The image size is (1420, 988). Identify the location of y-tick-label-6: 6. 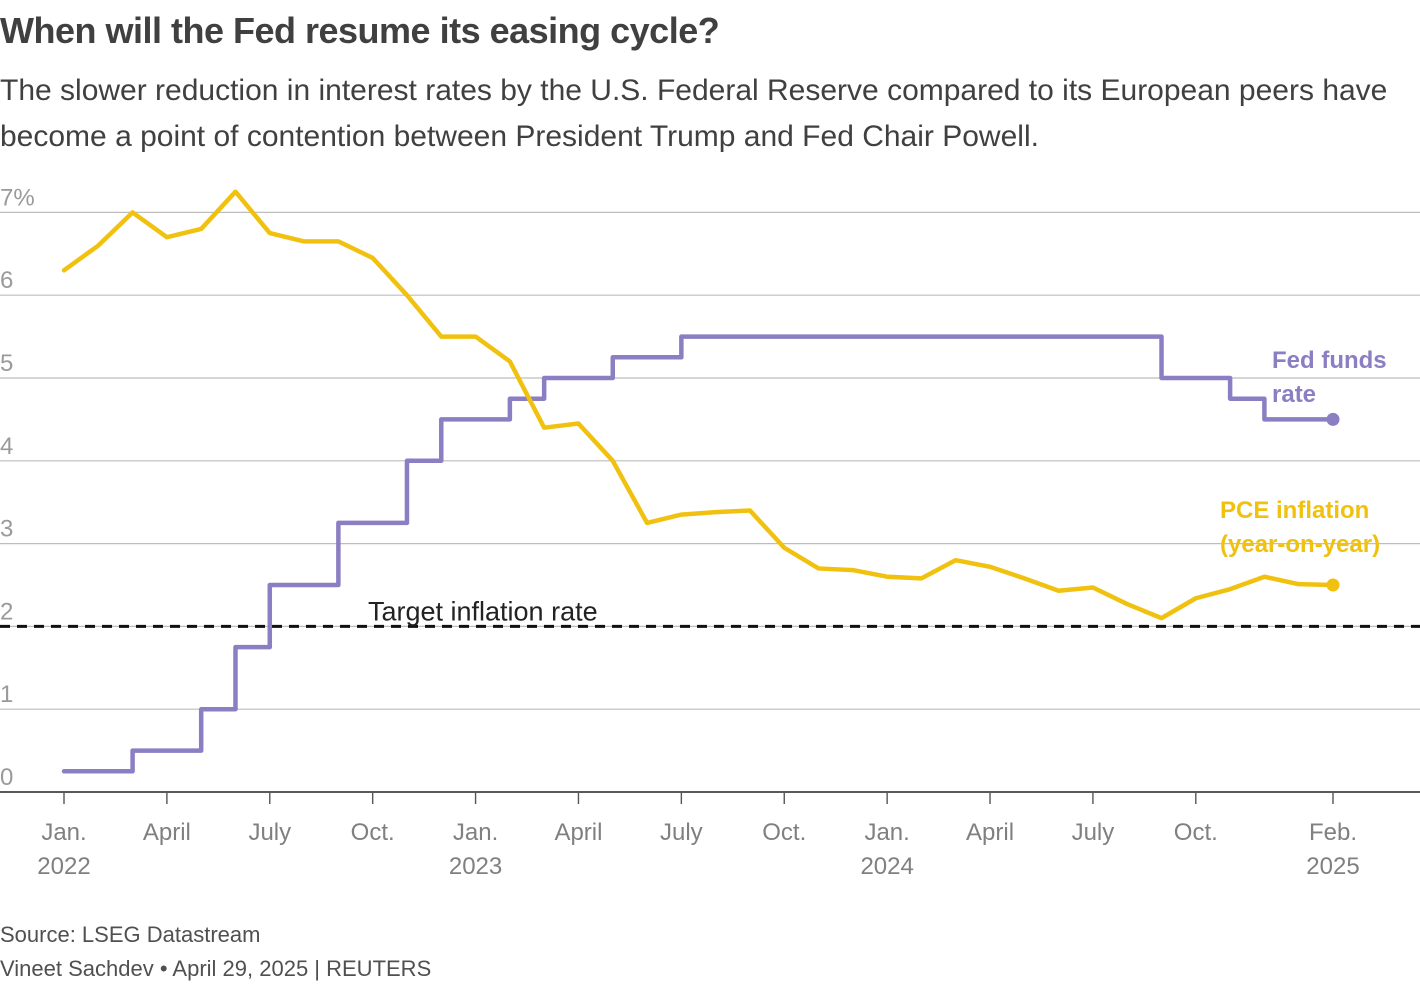
(6, 280).